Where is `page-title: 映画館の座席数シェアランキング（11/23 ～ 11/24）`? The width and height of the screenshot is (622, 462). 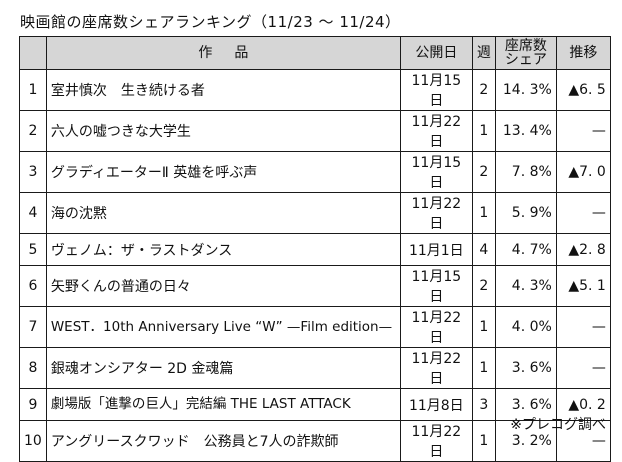 page-title: 映画館の座席数シェアランキング（11/23 ～ 11/24） is located at coordinates (210, 22).